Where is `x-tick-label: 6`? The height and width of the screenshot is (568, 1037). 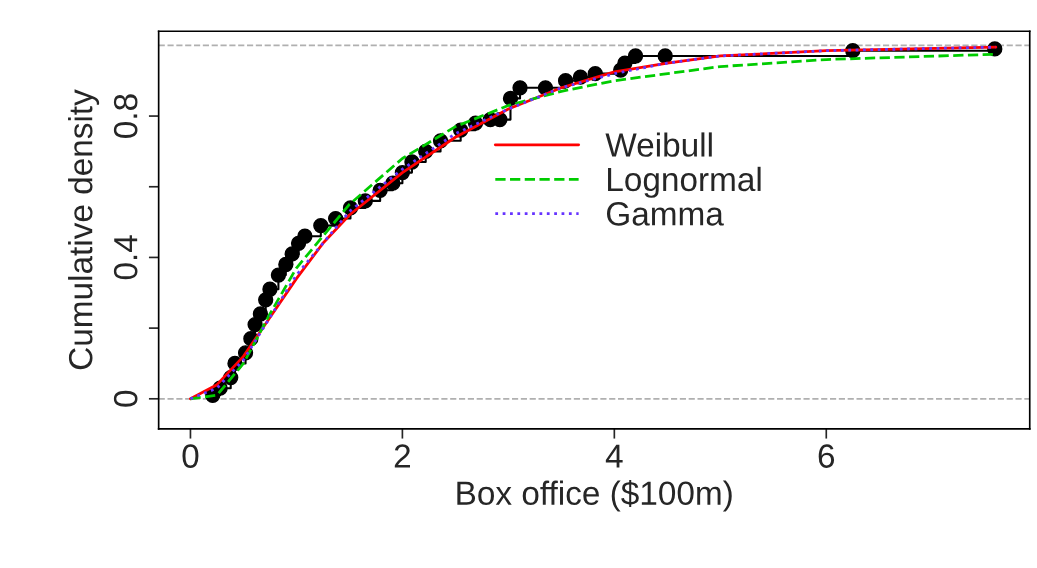
x-tick-label: 6 is located at coordinates (826, 456).